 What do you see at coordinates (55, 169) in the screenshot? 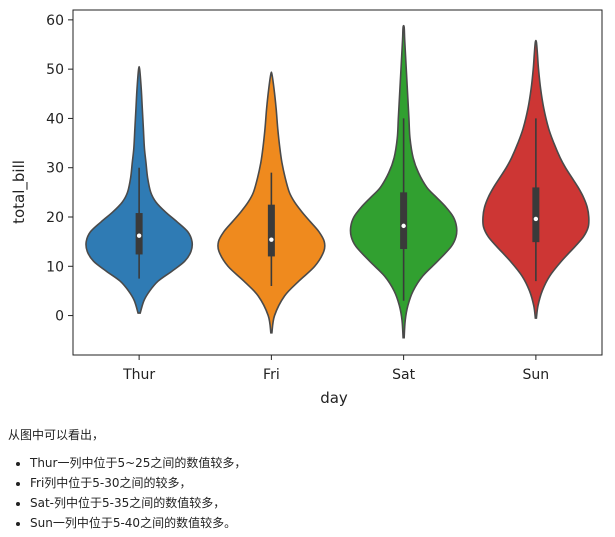
I see `y-tick-label: 30` at bounding box center [55, 169].